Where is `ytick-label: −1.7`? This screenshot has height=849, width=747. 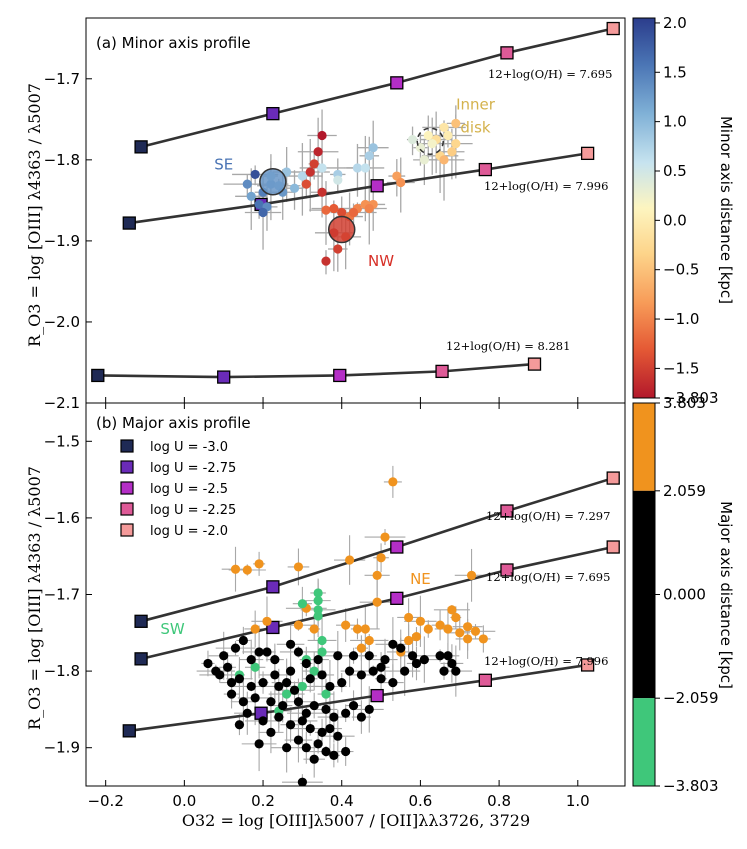 ytick-label: −1.7 is located at coordinates (62, 595).